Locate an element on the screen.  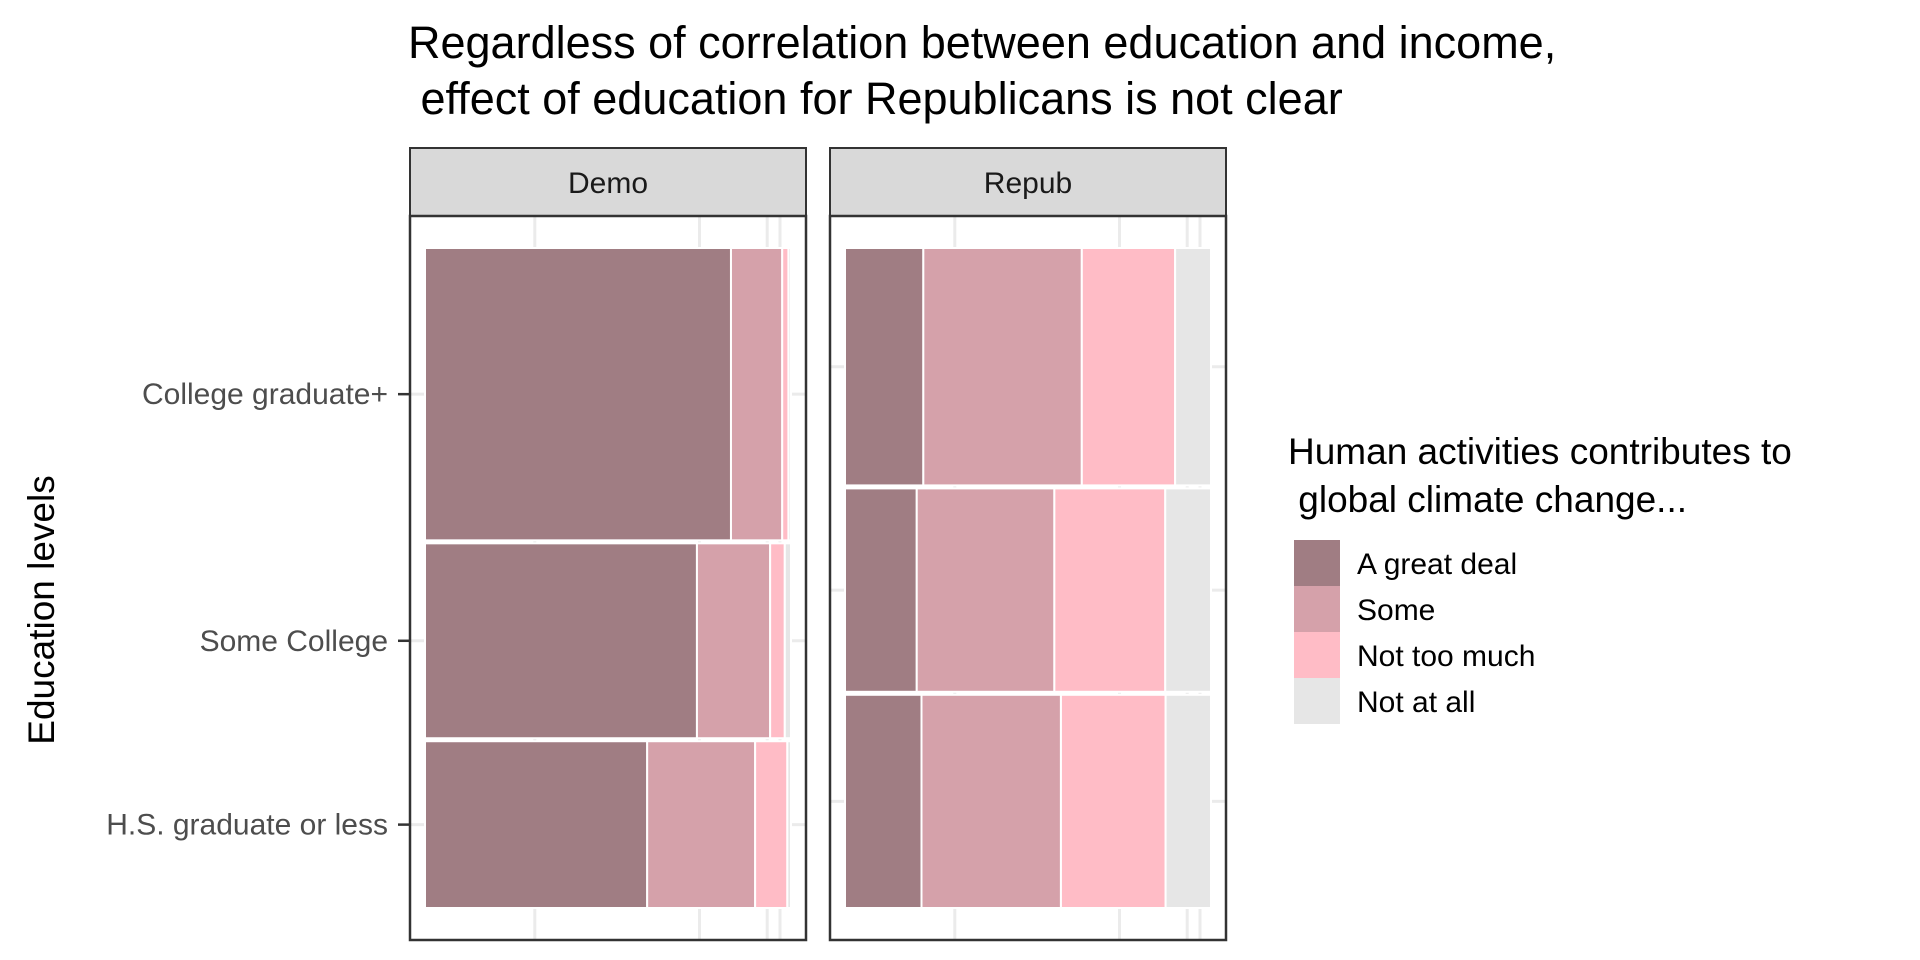
legend-key-not-at-all is located at coordinates (1317, 701).